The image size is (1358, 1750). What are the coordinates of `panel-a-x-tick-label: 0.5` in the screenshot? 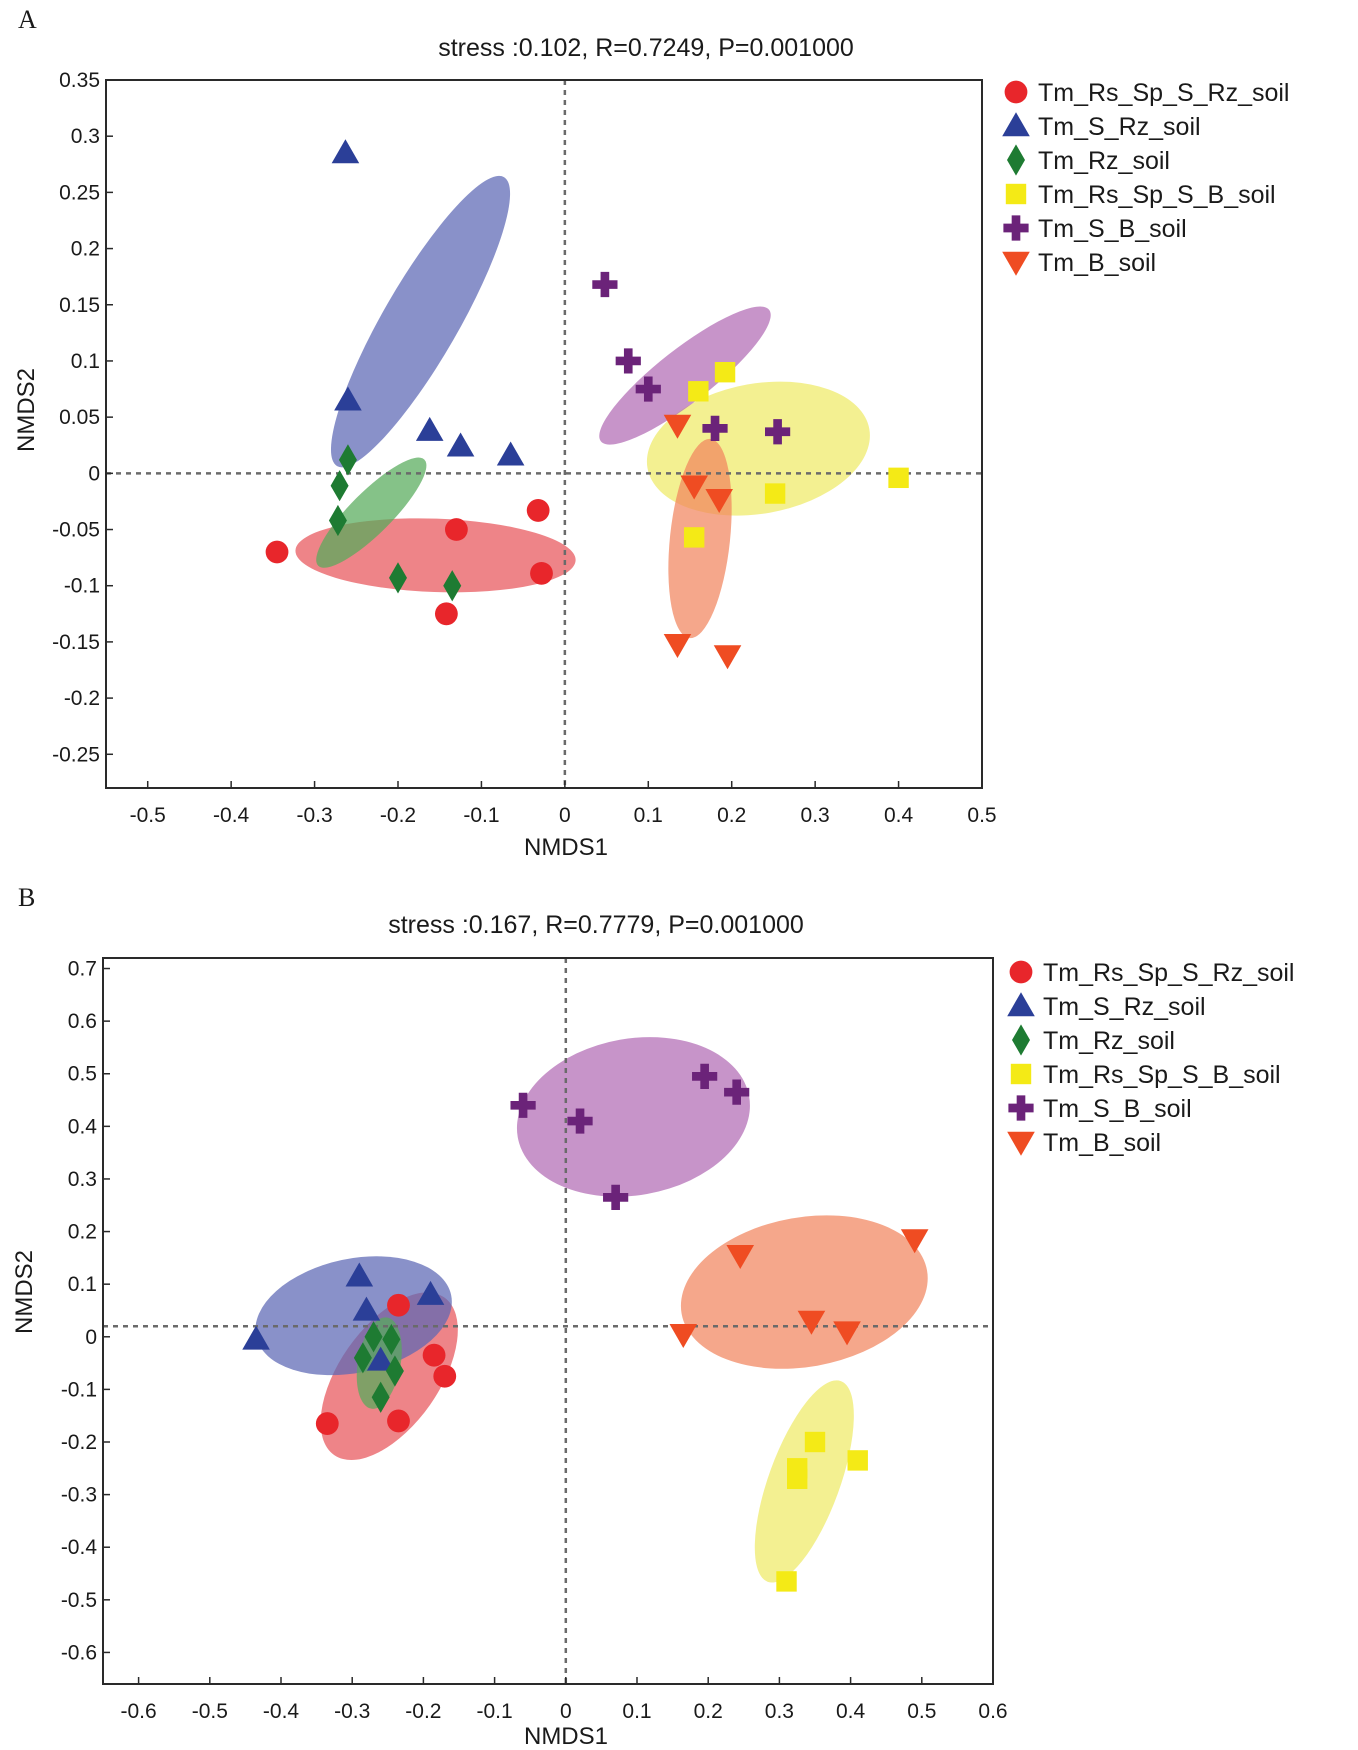 It's located at (981, 815).